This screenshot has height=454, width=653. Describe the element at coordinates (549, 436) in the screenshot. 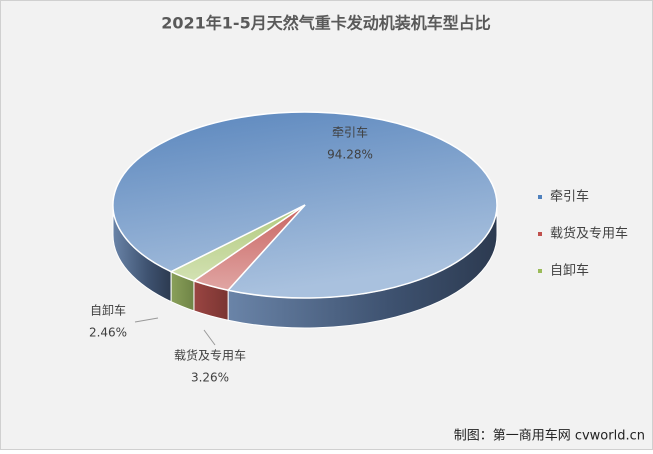

I see `source: 制图：第一商用车网 cvworld.cn` at that location.